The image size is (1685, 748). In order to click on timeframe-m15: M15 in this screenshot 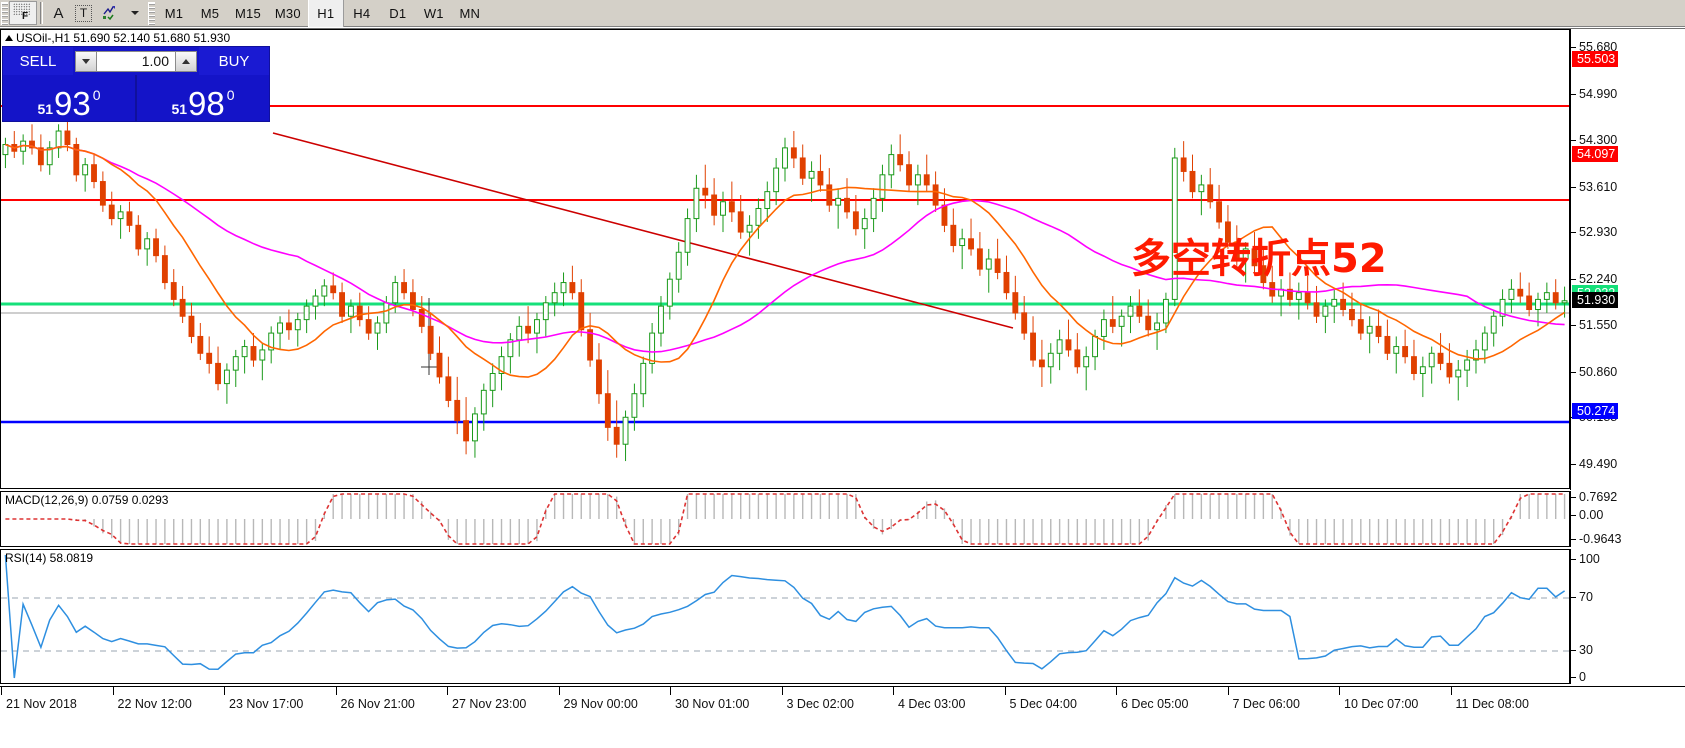, I will do `click(248, 13)`.